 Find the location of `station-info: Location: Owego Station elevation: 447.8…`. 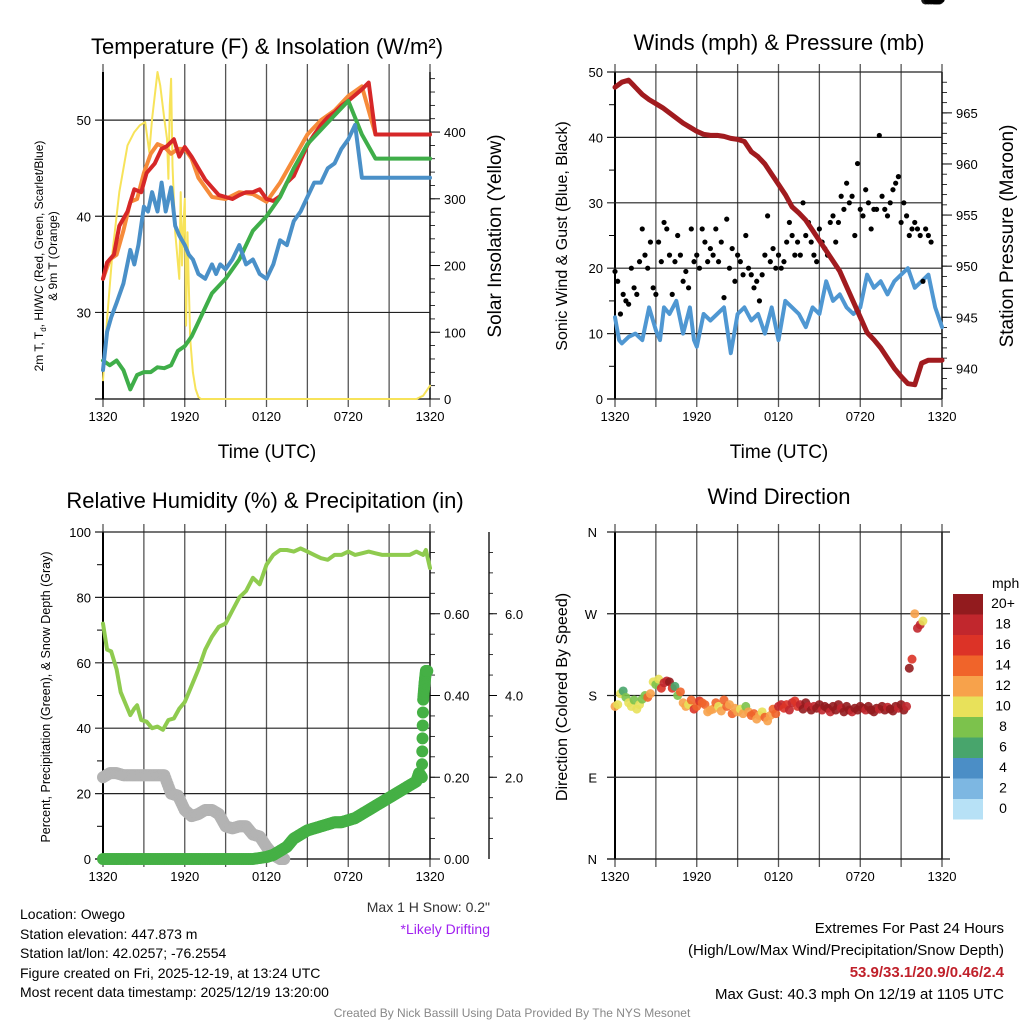

station-info: Location: Owego Station elevation: 447.8… is located at coordinates (174, 954).